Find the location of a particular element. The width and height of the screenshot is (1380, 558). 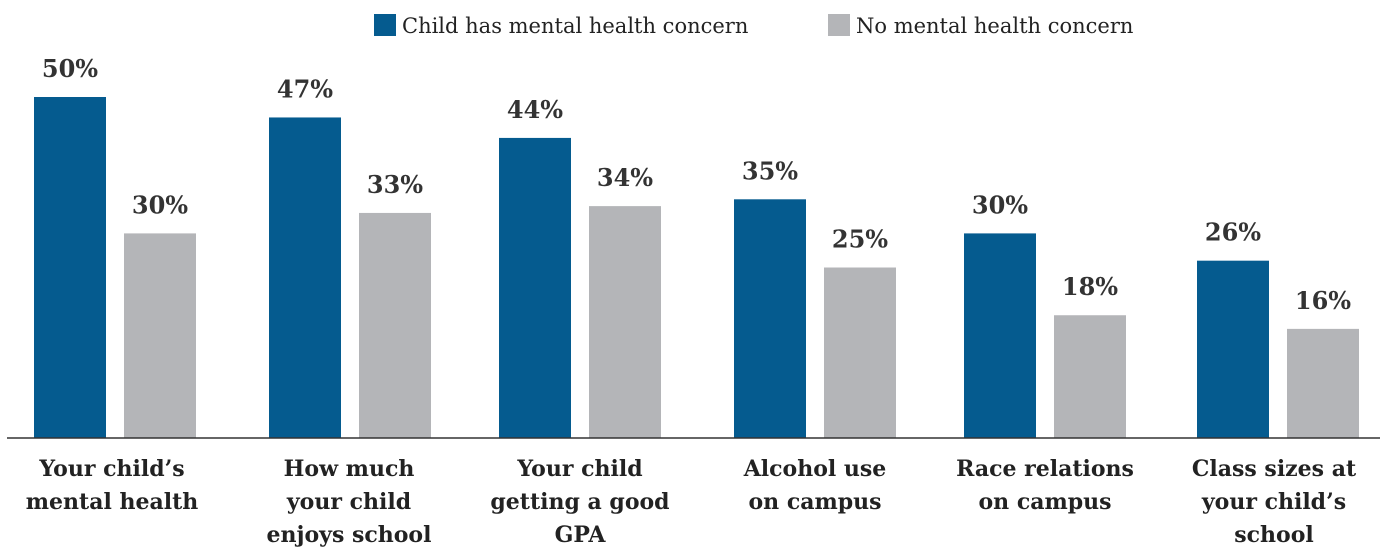

category-label-5-line-1: your child’s is located at coordinates (1273, 502).